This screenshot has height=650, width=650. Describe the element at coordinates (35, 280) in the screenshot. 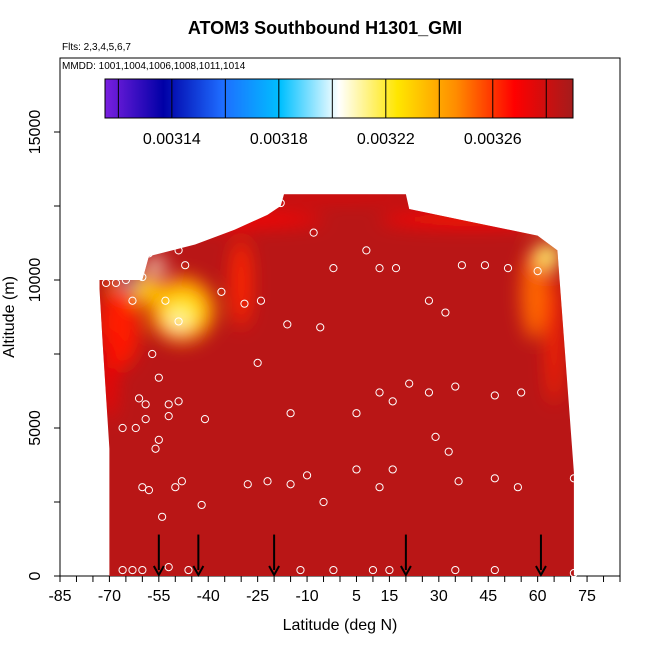

I see `y-tick-label: 10000` at that location.